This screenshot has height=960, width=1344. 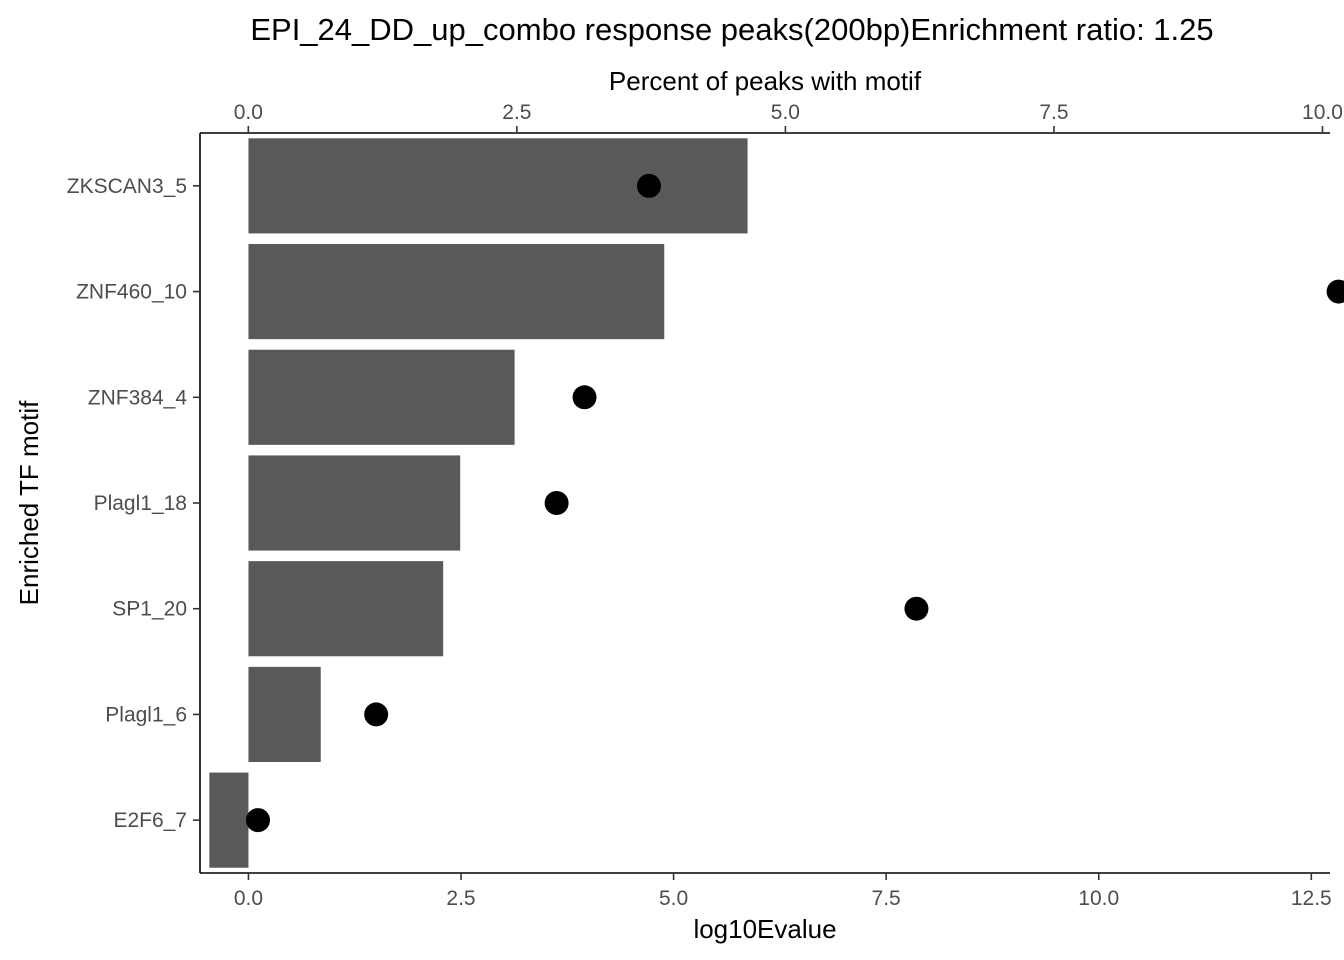 What do you see at coordinates (785, 112) in the screenshot?
I see `top-tick-label: 5.0` at bounding box center [785, 112].